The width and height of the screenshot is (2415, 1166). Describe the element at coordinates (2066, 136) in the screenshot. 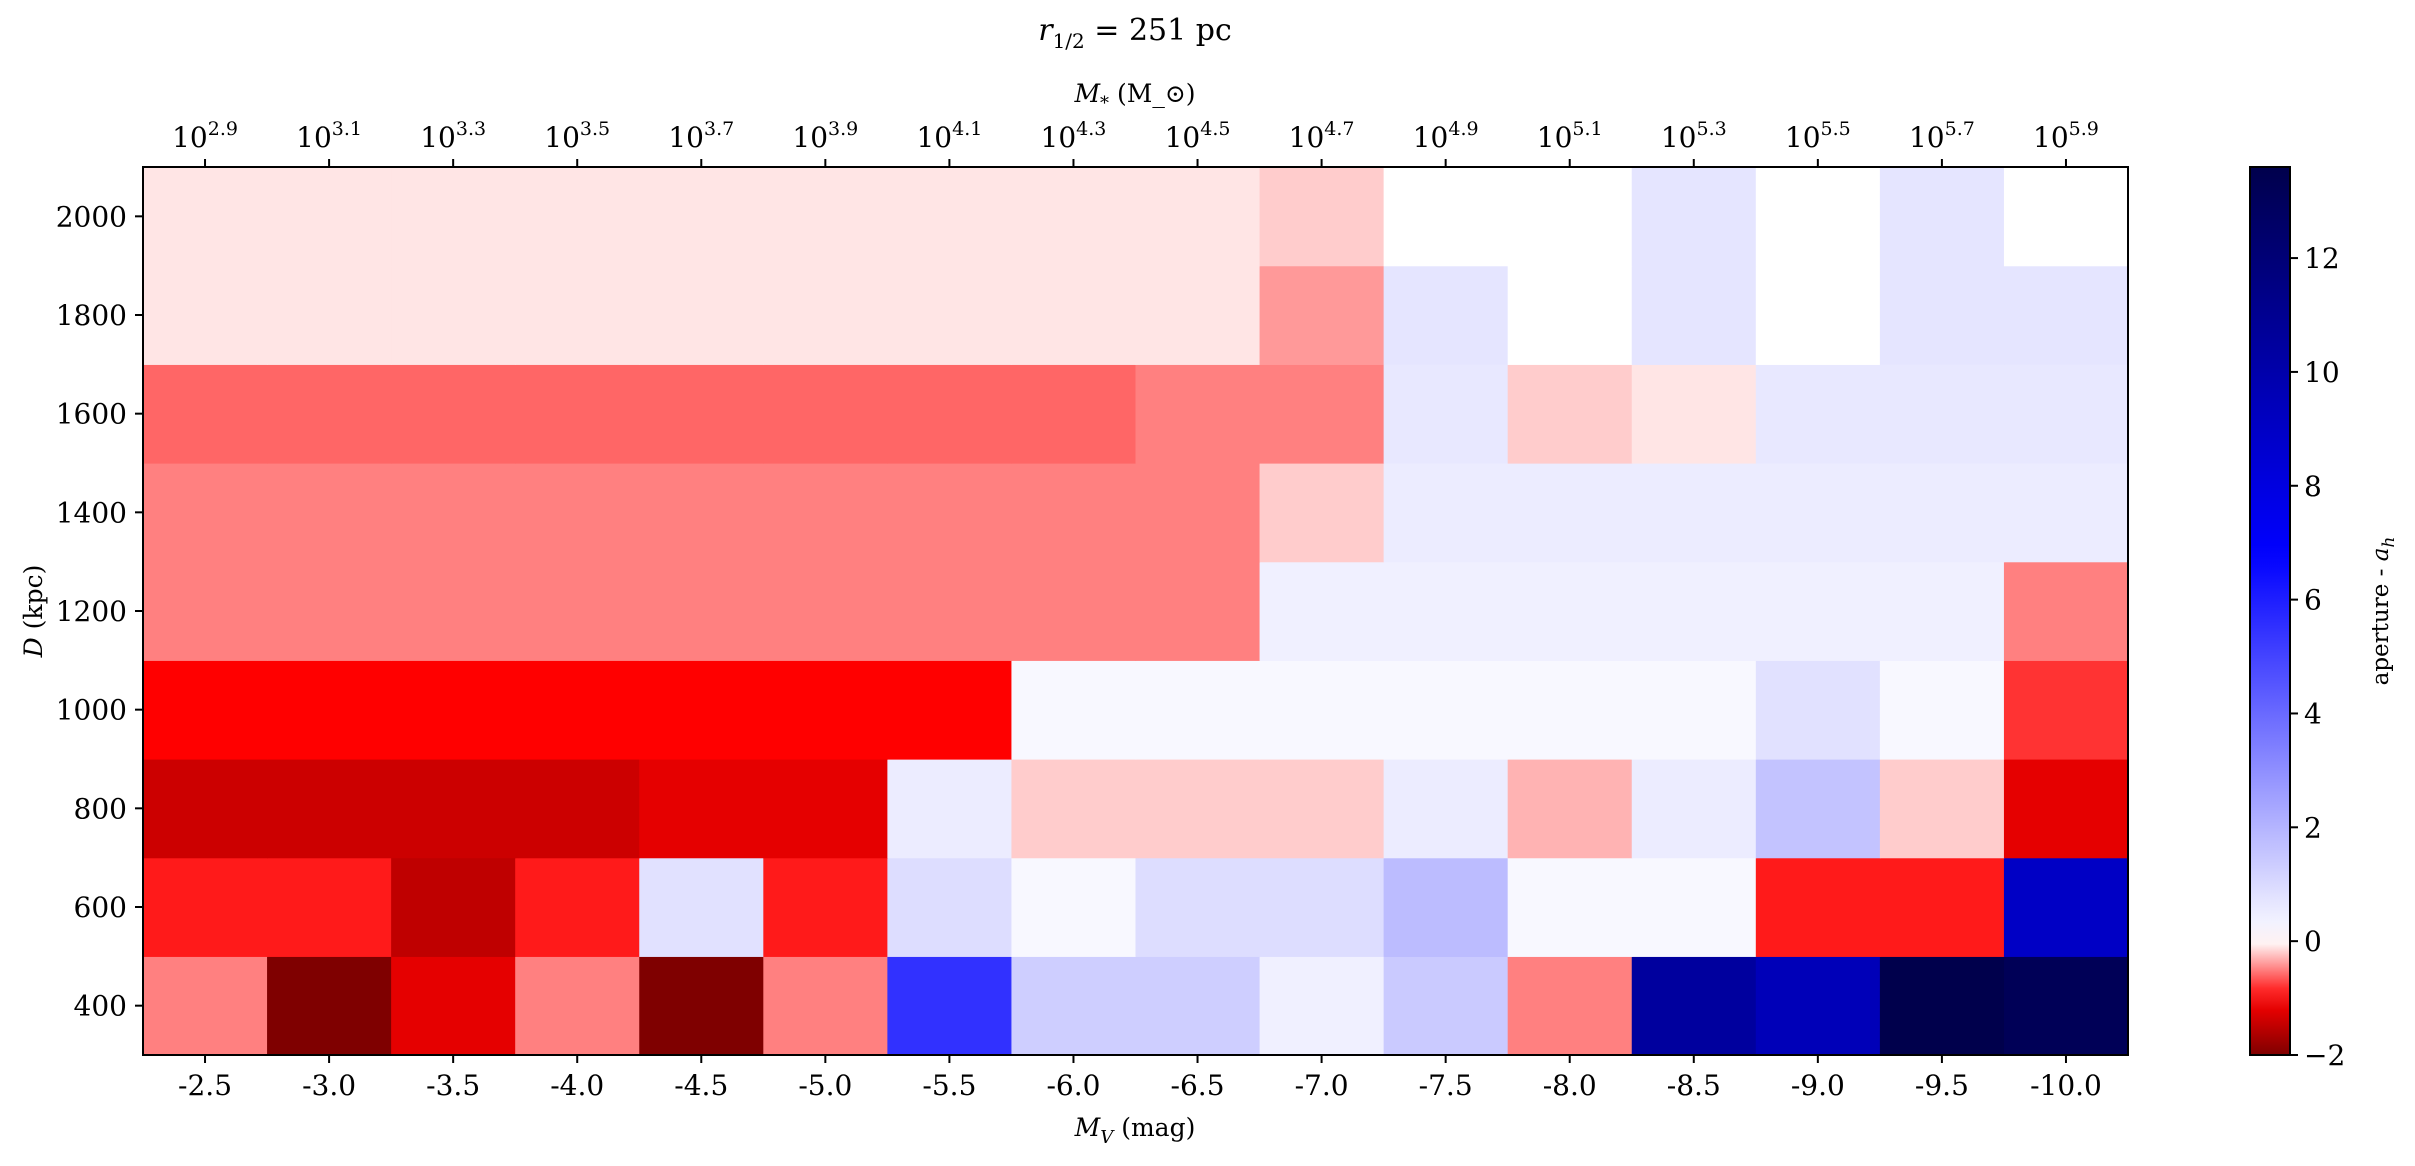

I see `top-tick-label: 105.9` at that location.